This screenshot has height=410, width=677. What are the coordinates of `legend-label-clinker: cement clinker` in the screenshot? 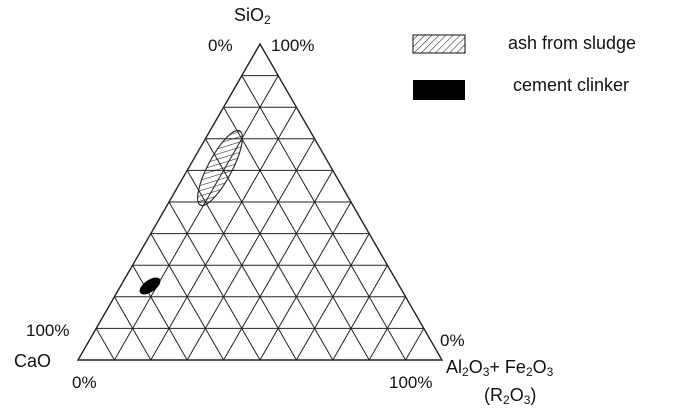 It's located at (571, 85).